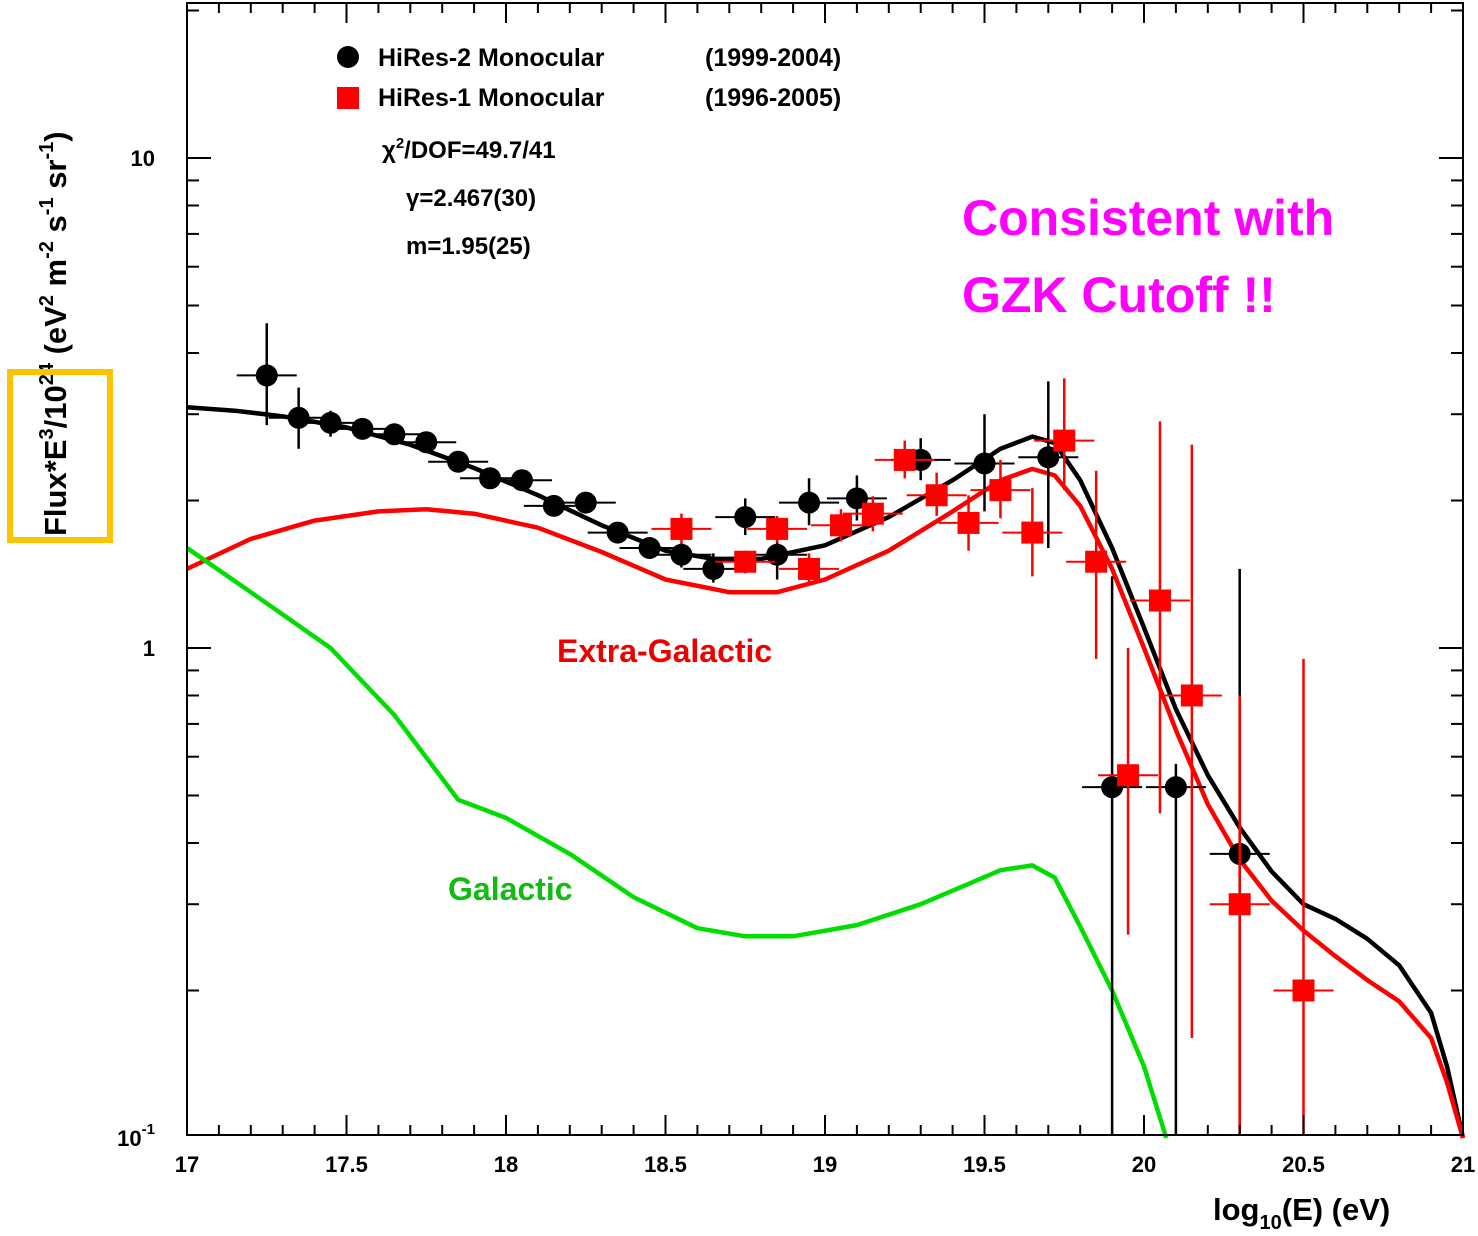 The height and width of the screenshot is (1236, 1478). What do you see at coordinates (47, 433) in the screenshot?
I see `y-axis-title-sup: 3` at bounding box center [47, 433].